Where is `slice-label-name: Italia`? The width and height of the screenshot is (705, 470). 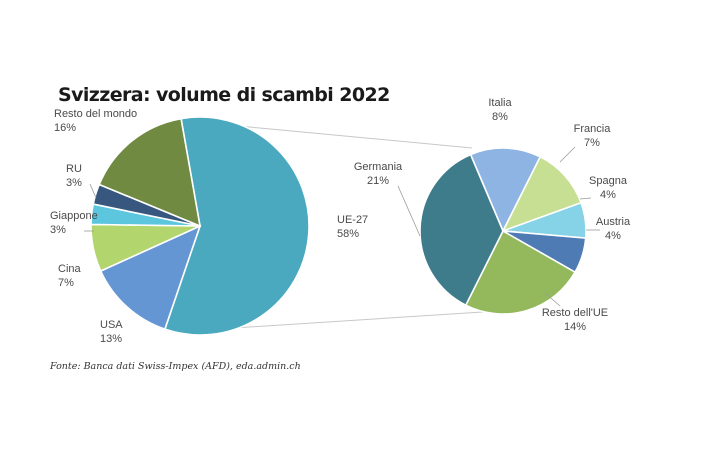 slice-label-name: Italia is located at coordinates (500, 103).